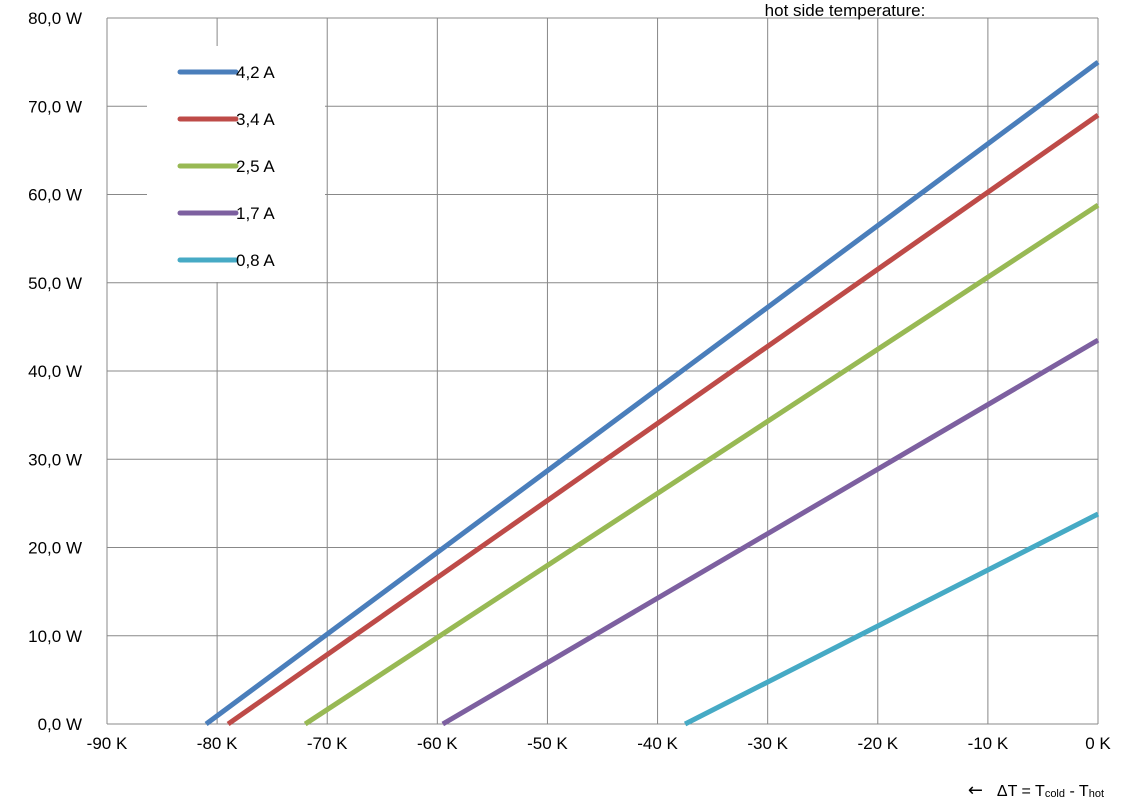 The width and height of the screenshot is (1130, 805). Describe the element at coordinates (55, 106) in the screenshot. I see `y-tick-label: 70,0 W` at that location.